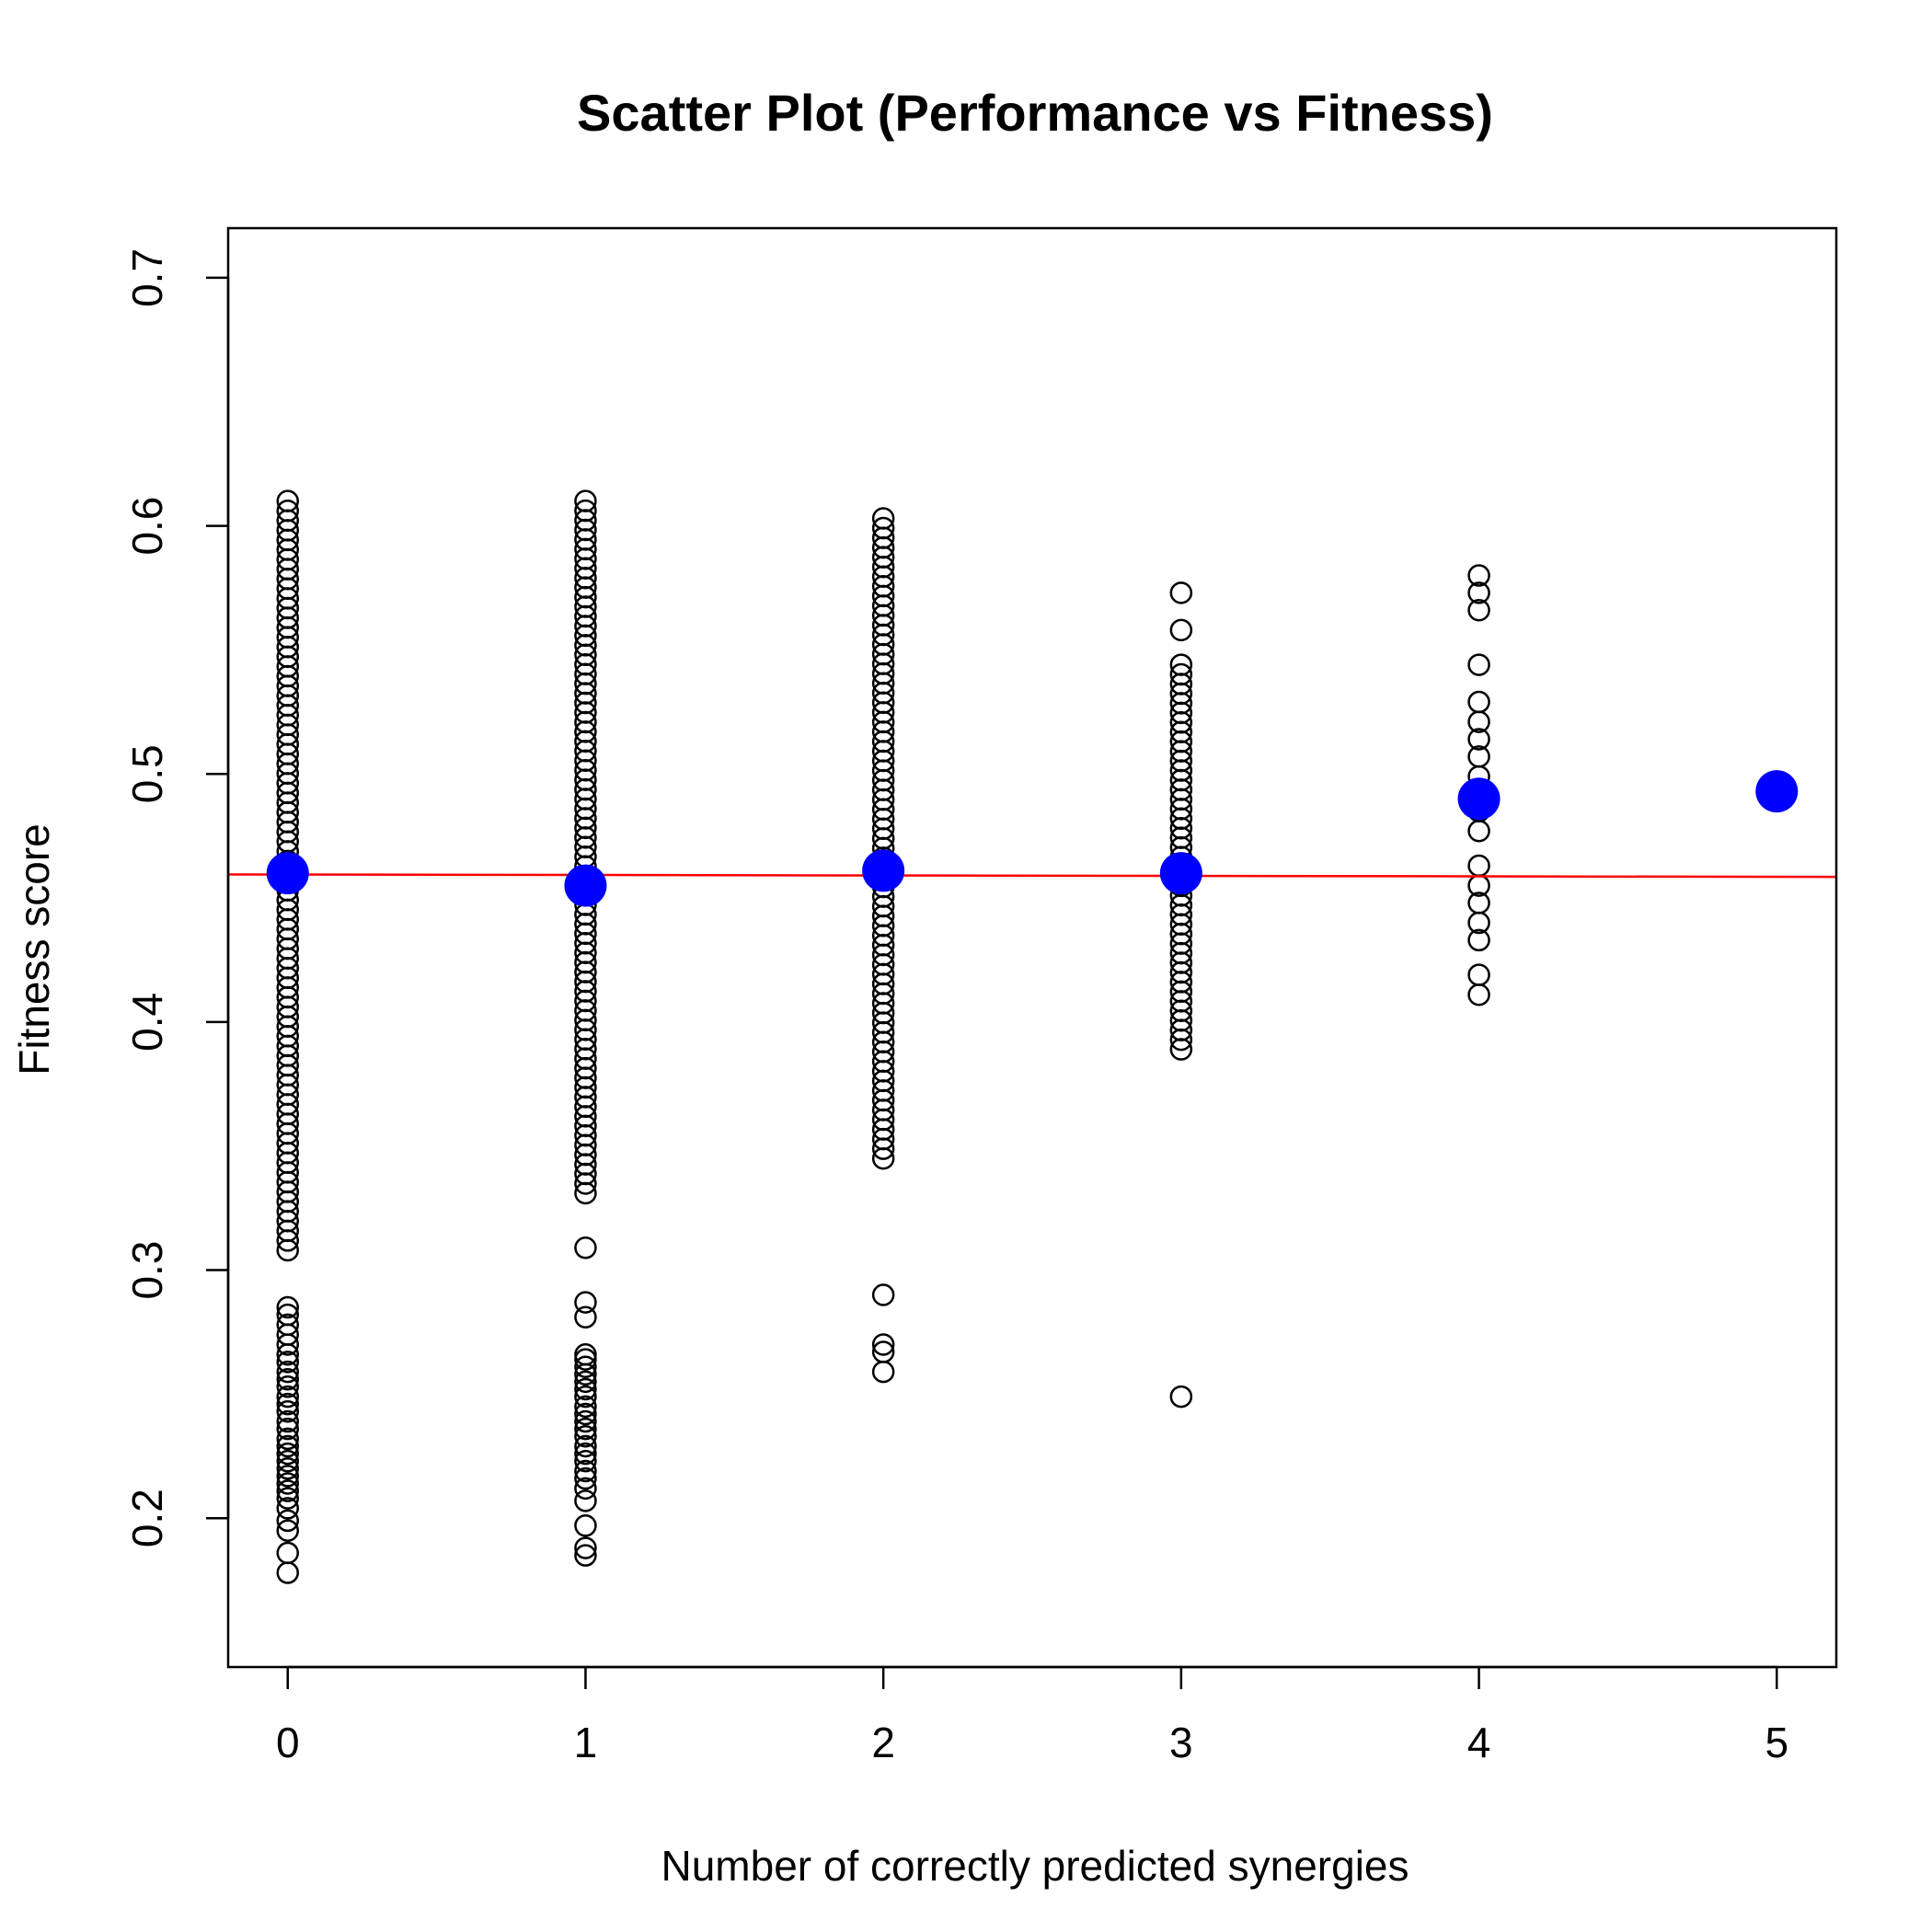  What do you see at coordinates (1035, 1866) in the screenshot?
I see `x-axis-label: Number of correctly predicted synergies` at bounding box center [1035, 1866].